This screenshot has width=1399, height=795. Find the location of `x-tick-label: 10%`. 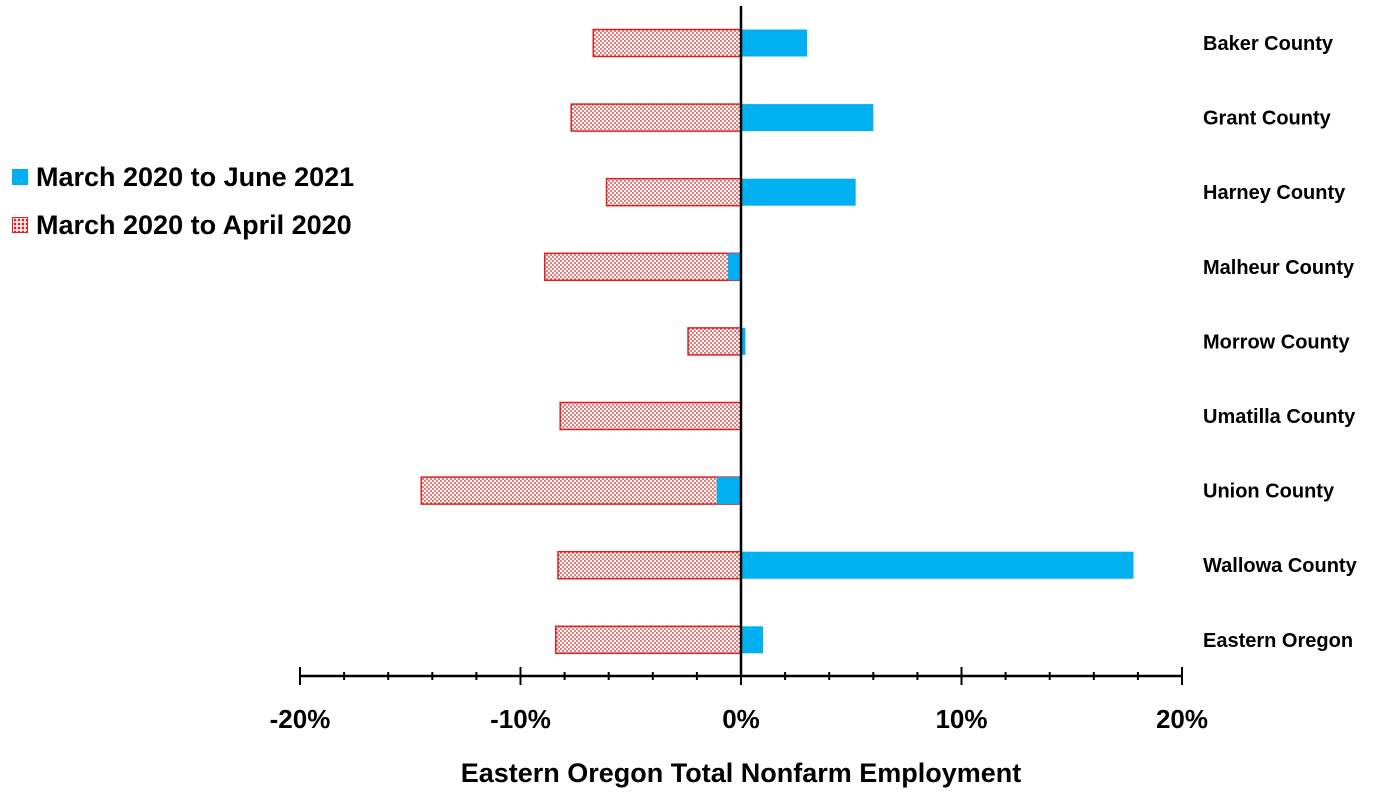

x-tick-label: 10% is located at coordinates (961, 719).